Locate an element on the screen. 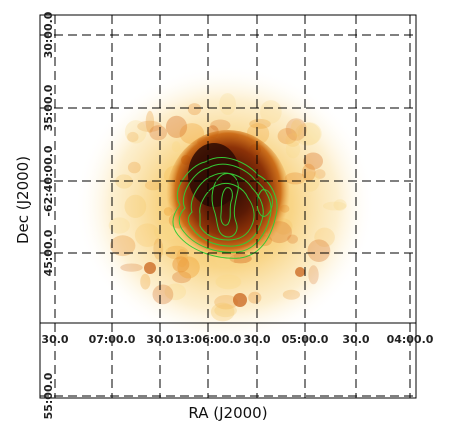 The image size is (450, 435). ra-tick-label: 13:06:00.0 is located at coordinates (208, 339).